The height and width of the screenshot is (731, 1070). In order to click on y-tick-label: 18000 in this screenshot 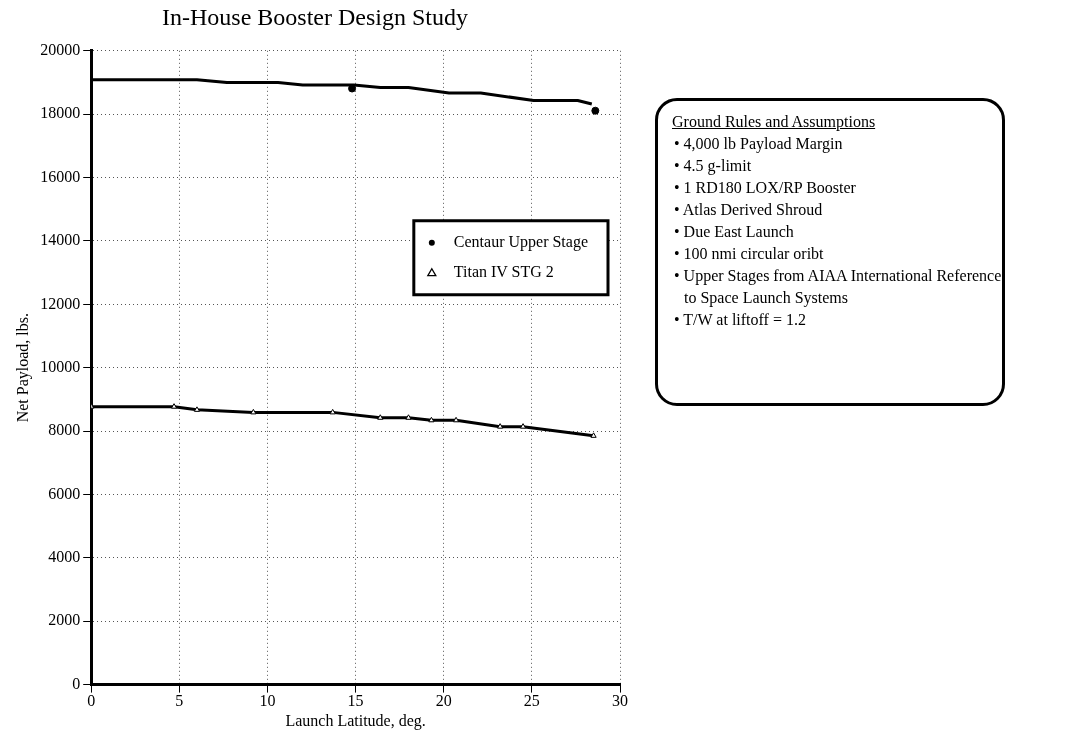, I will do `click(60, 113)`.